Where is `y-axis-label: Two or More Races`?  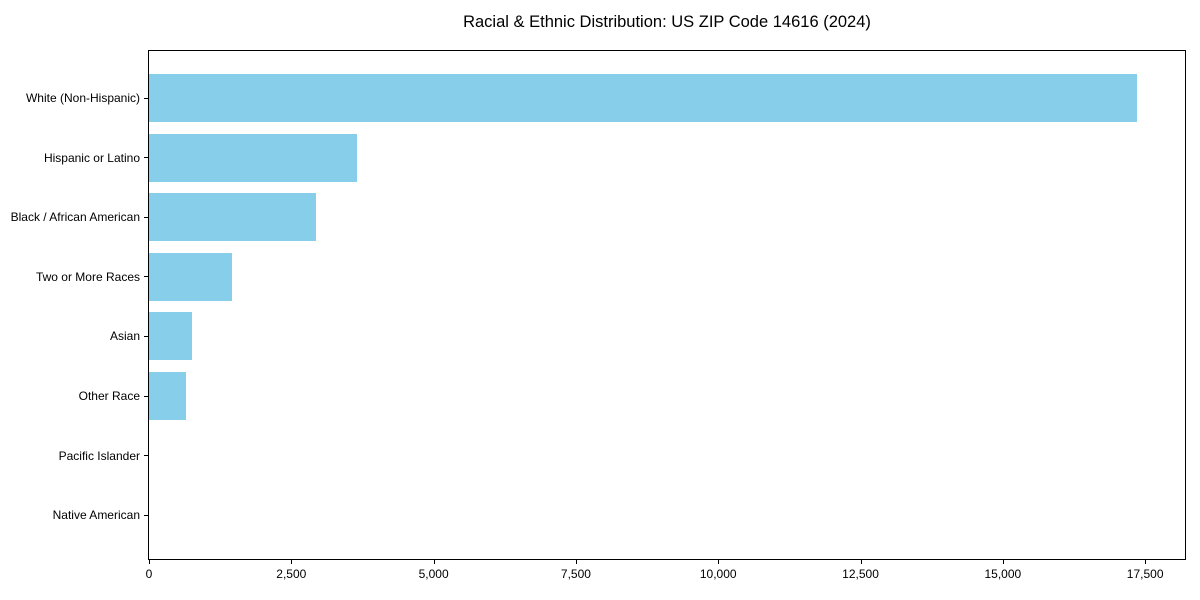 y-axis-label: Two or More Races is located at coordinates (87, 276).